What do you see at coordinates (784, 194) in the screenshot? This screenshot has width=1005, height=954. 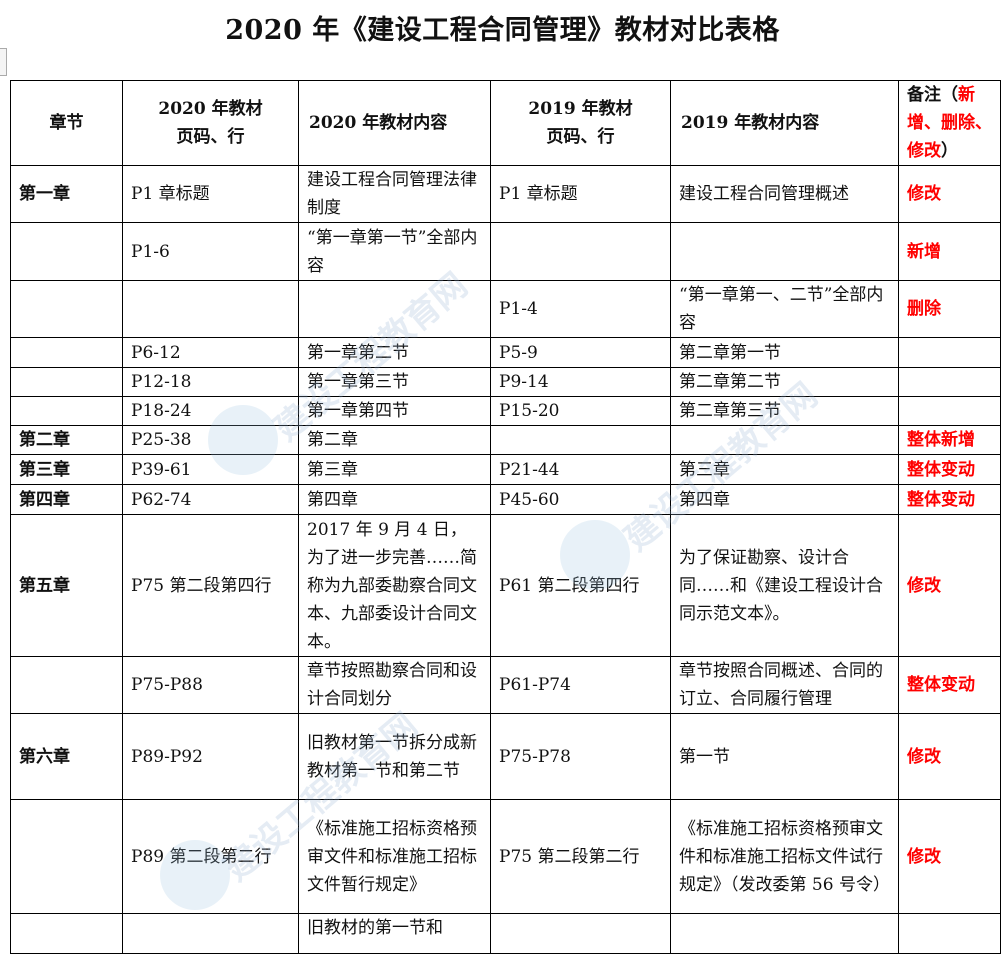 I see `content-2019-cell: 建设工程合同管理概述` at bounding box center [784, 194].